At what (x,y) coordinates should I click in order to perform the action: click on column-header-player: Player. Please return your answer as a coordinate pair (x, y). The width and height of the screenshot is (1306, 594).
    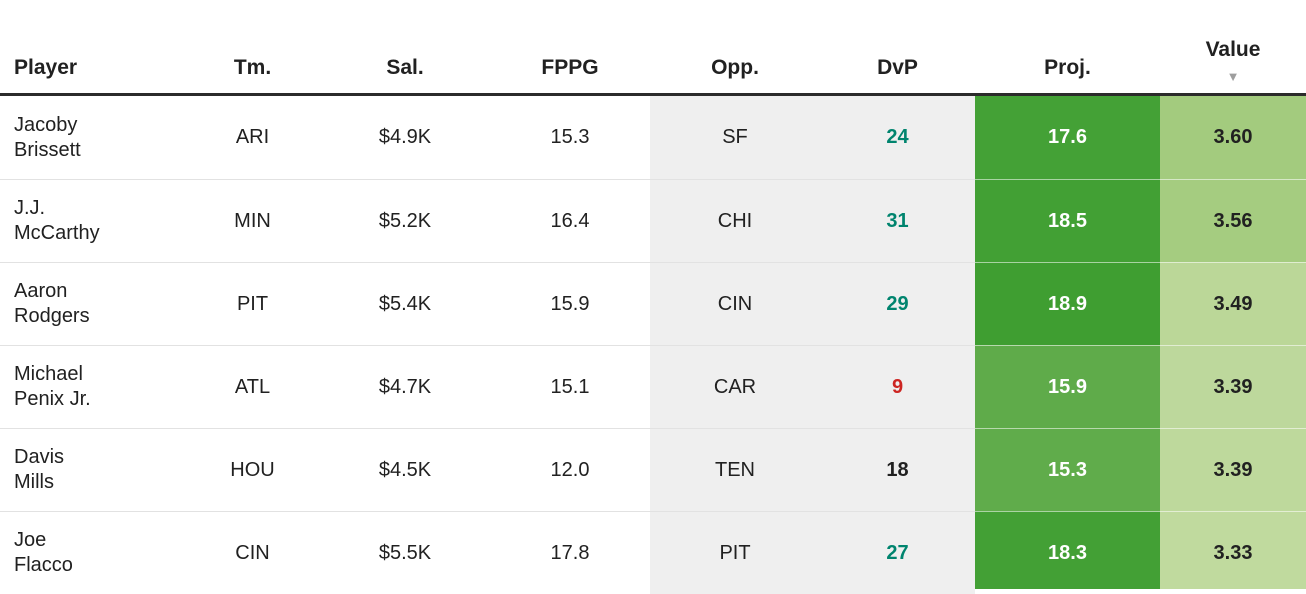
    Looking at the image, I should click on (46, 67).